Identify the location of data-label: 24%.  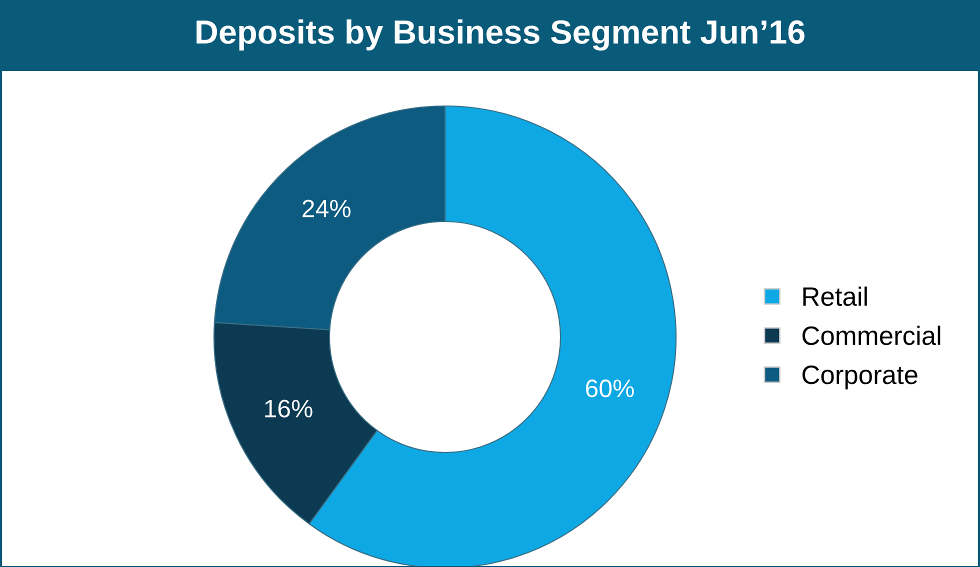
(326, 209).